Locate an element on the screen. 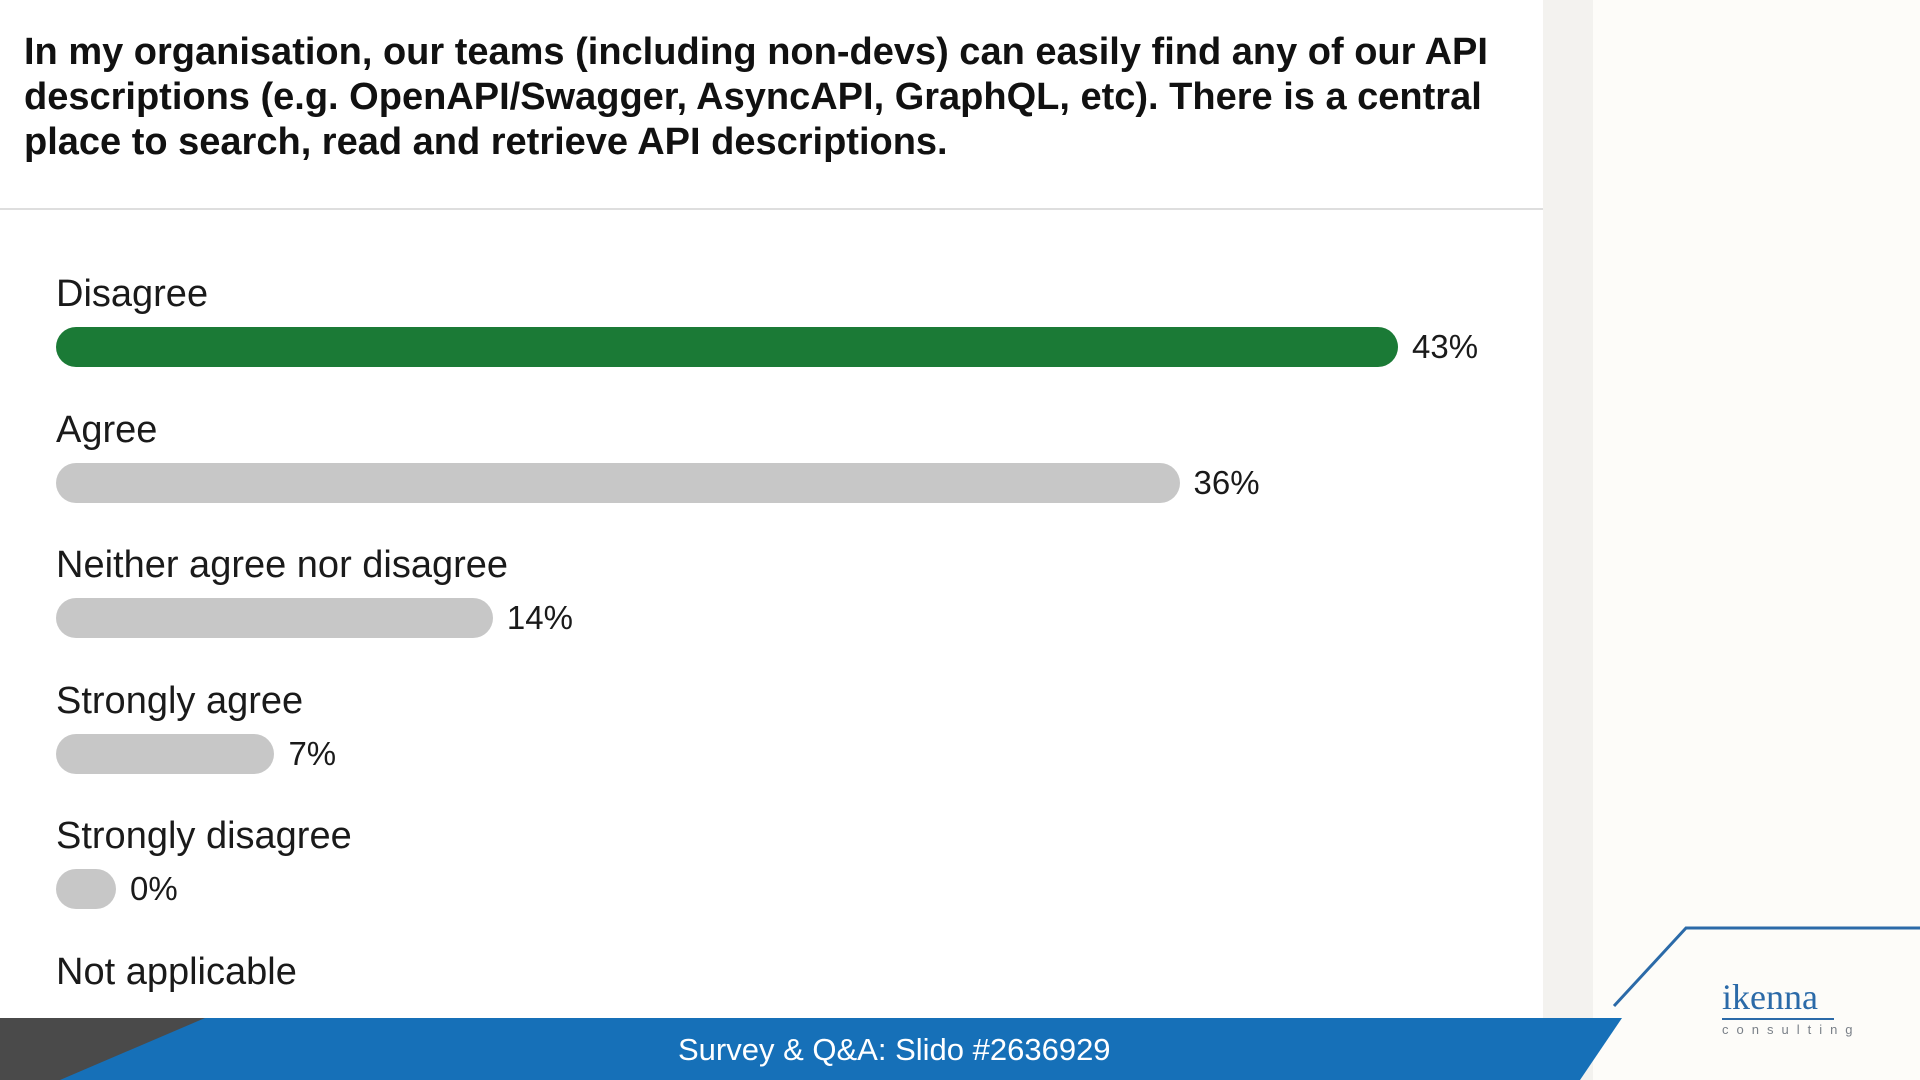  option-label: Neither agree nor disagree is located at coordinates (282, 565).